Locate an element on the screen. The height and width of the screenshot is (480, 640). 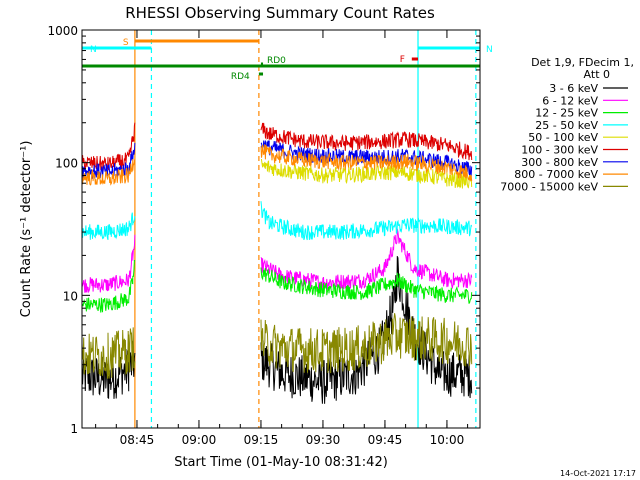
x-tick-label-3: 09:15 is located at coordinates (261, 440).